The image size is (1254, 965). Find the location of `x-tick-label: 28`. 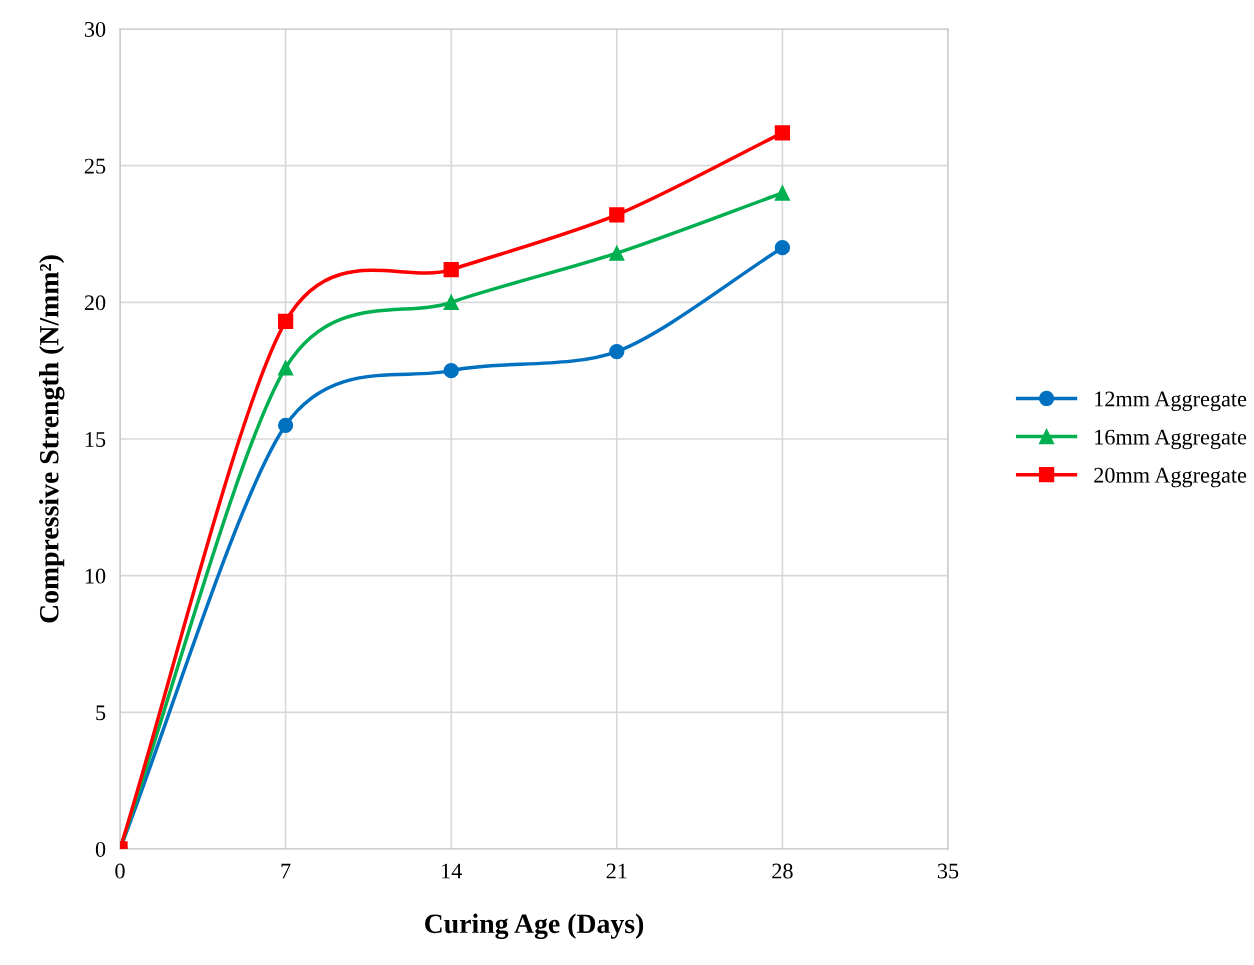

x-tick-label: 28 is located at coordinates (782, 871).